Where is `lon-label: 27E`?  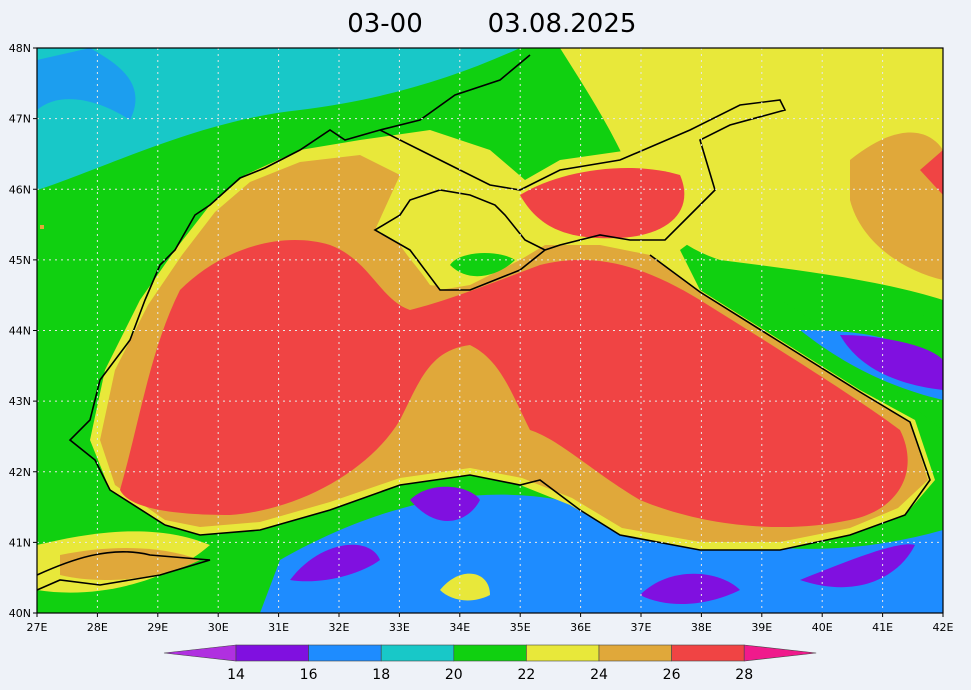 lon-label: 27E is located at coordinates (37, 627).